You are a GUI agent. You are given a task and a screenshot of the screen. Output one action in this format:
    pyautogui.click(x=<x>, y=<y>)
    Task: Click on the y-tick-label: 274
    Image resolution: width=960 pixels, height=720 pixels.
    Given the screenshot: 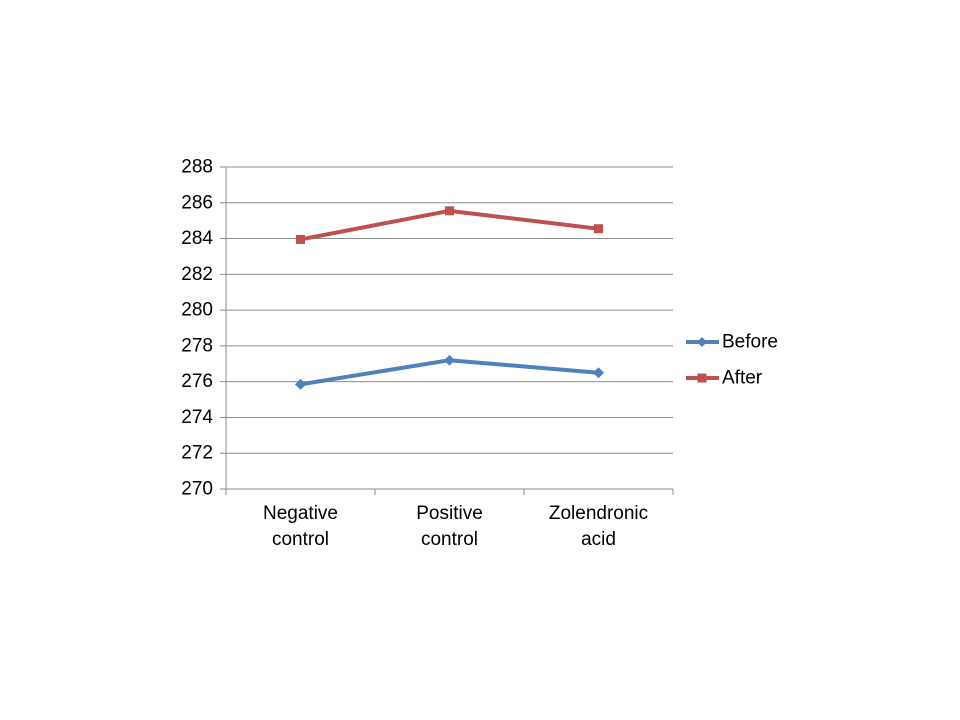 What is the action you would take?
    pyautogui.click(x=197, y=417)
    